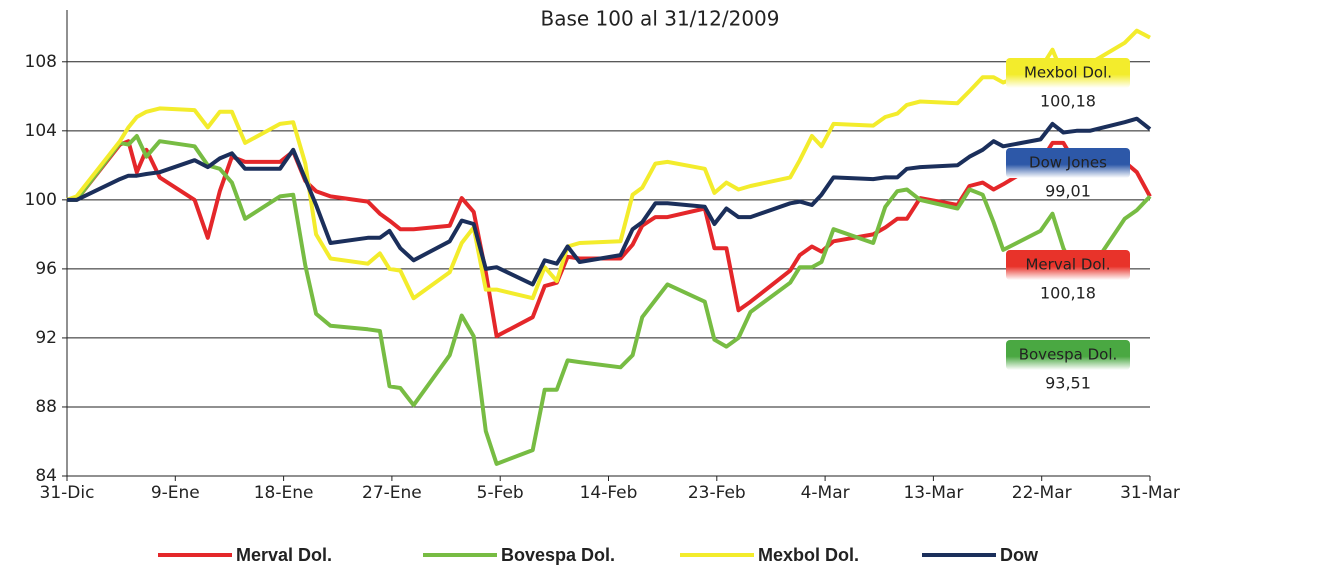 Image resolution: width=1336 pixels, height=575 pixels. Describe the element at coordinates (175, 493) in the screenshot. I see `x-tick-label: 9-Ene` at that location.